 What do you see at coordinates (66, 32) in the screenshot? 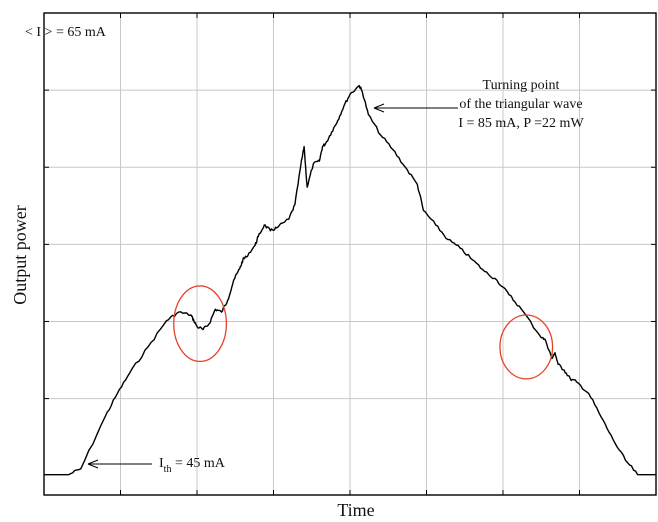
I see `mean-current-label: < I > = 65 mA` at bounding box center [66, 32].